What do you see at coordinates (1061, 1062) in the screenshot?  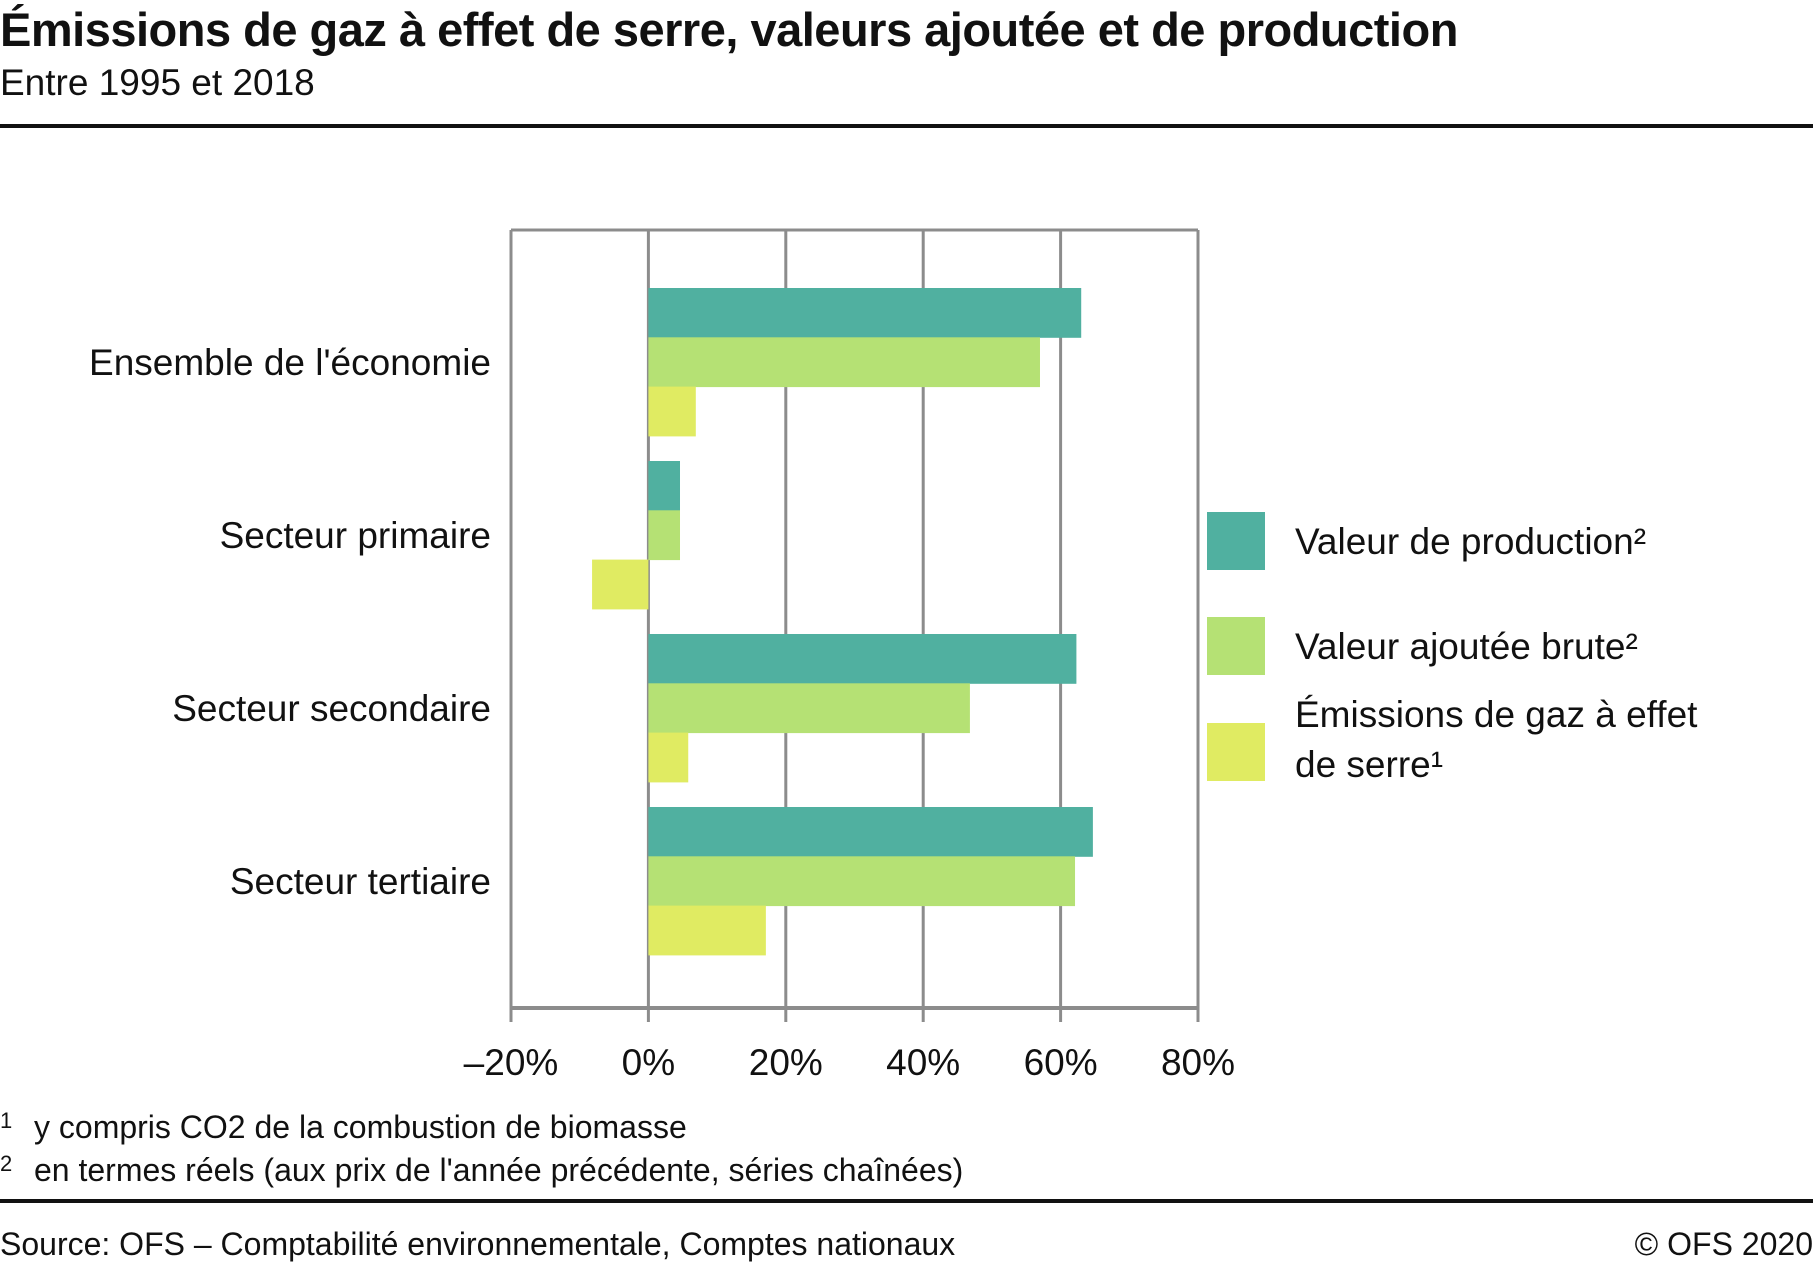 I see `tick-label: 60%` at bounding box center [1061, 1062].